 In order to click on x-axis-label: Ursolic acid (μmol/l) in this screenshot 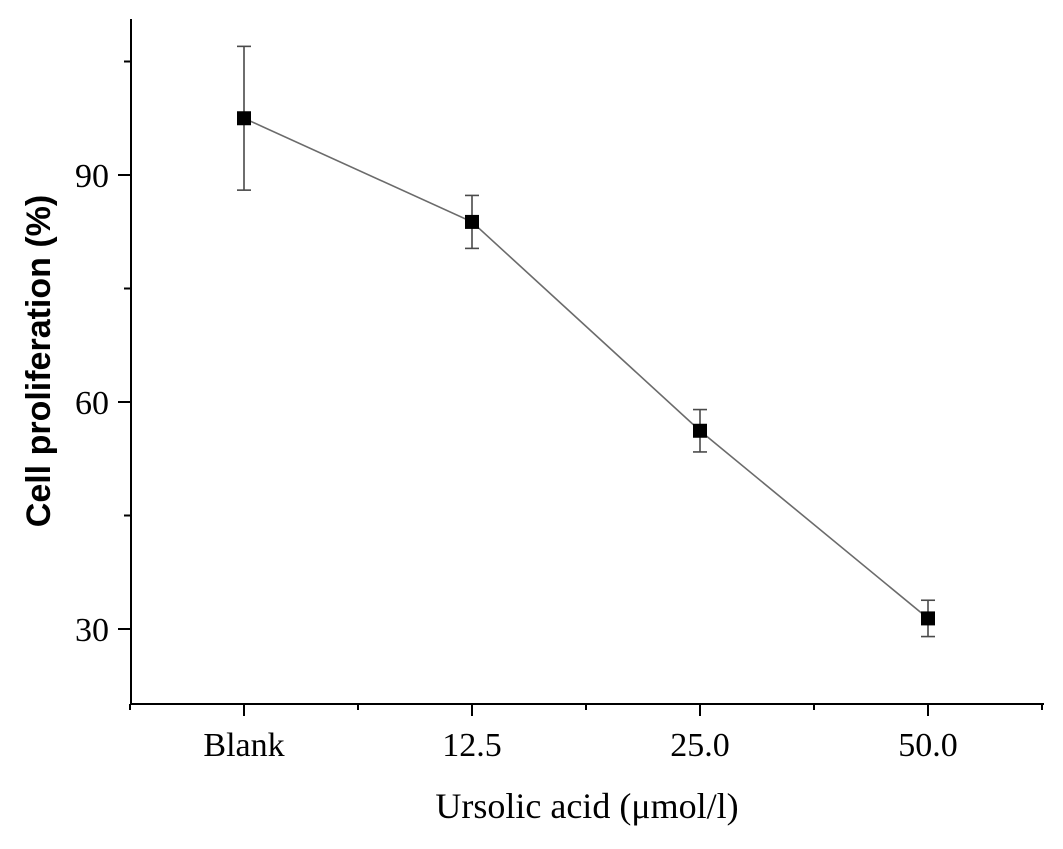, I will do `click(586, 806)`.